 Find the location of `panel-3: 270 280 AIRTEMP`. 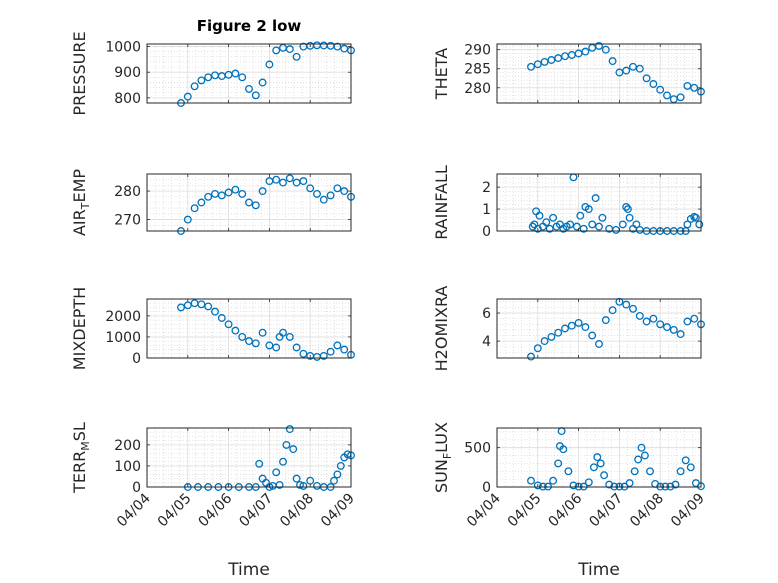

panel-3: 270 280 AIRTEMP is located at coordinates (212, 202).